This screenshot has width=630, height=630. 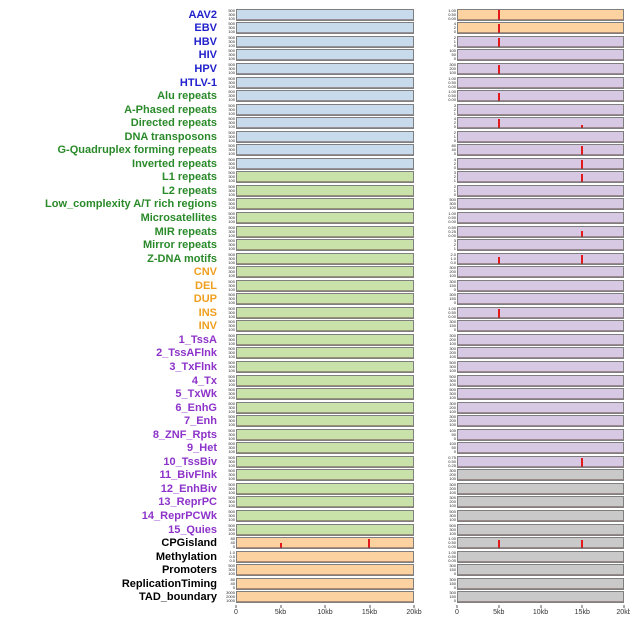 I want to click on y-tick-label: 2, so click(x=454, y=132).